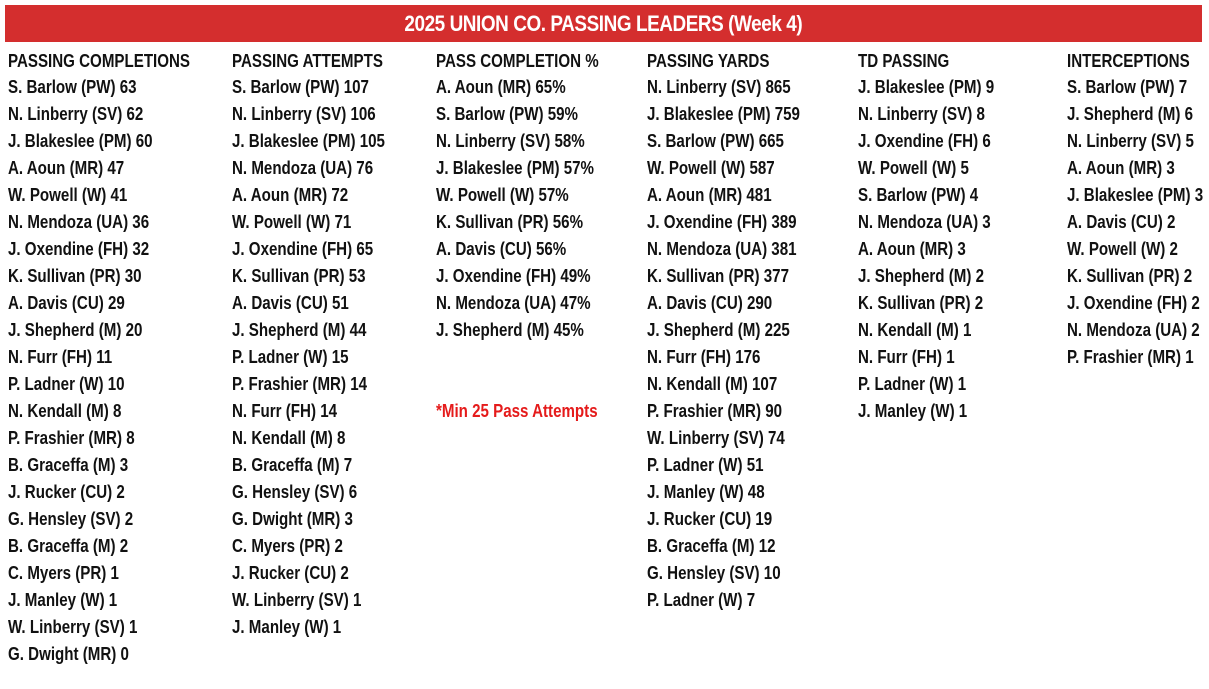  I want to click on leader-entry: J. Oxendine (FH) 2, so click(1133, 303).